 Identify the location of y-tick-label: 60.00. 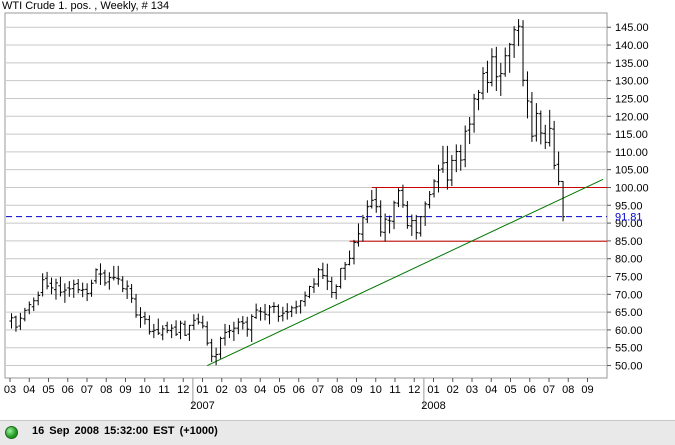
(629, 331).